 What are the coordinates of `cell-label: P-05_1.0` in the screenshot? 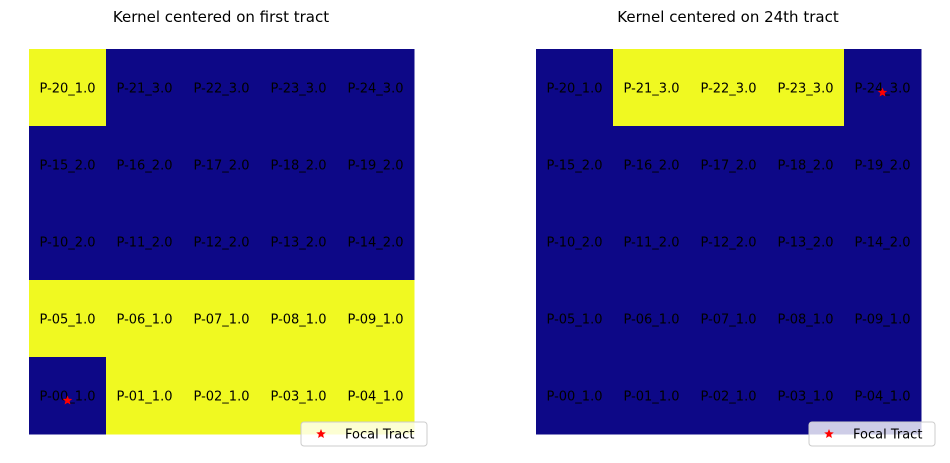 It's located at (575, 320).